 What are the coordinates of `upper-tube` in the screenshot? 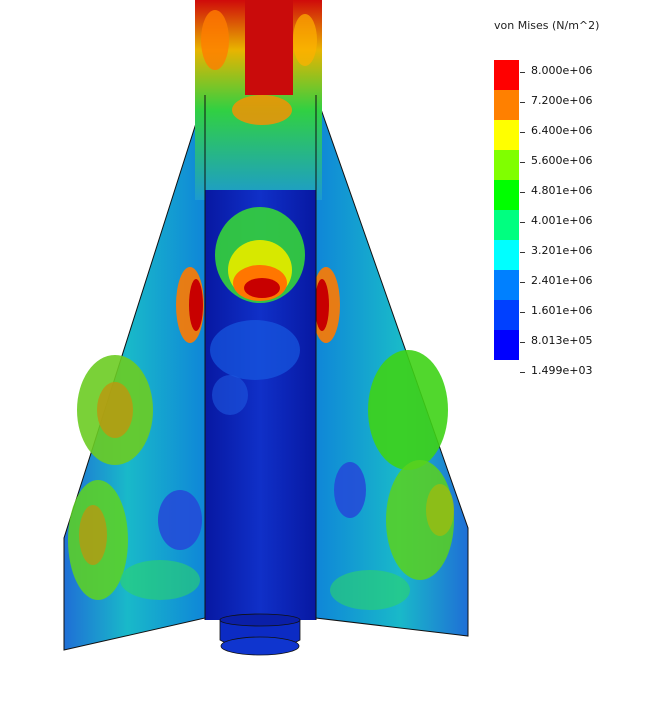 It's located at (258, 100).